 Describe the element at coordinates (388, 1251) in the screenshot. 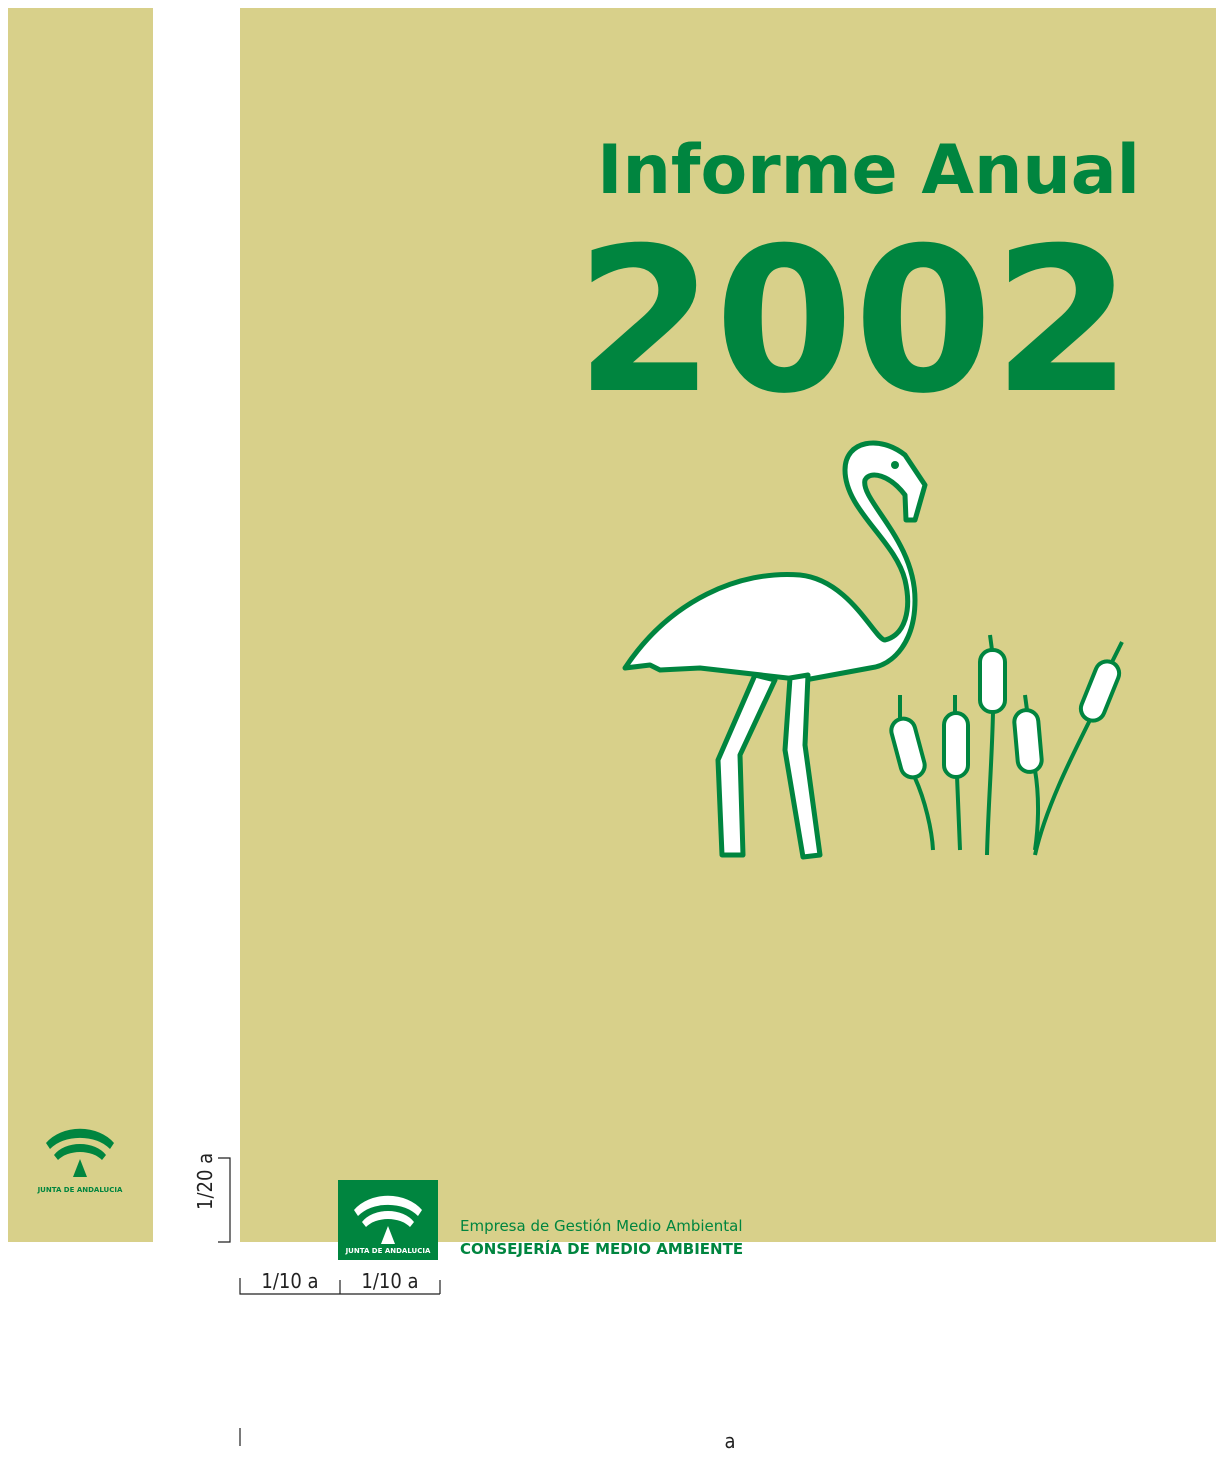

I see `cover-logo-text: JUNTA DE ANDALUCIA` at that location.